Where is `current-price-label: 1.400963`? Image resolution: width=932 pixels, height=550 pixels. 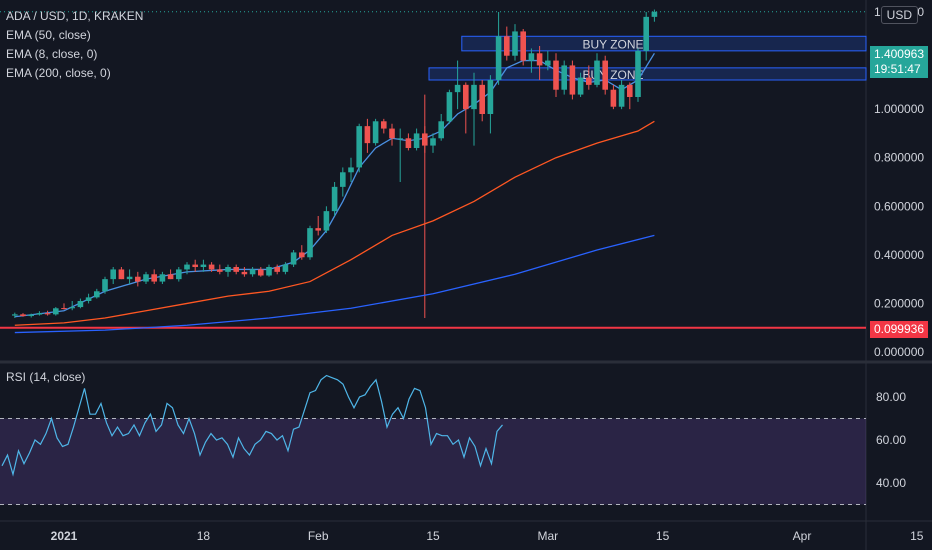 current-price-label: 1.400963 is located at coordinates (898, 54).